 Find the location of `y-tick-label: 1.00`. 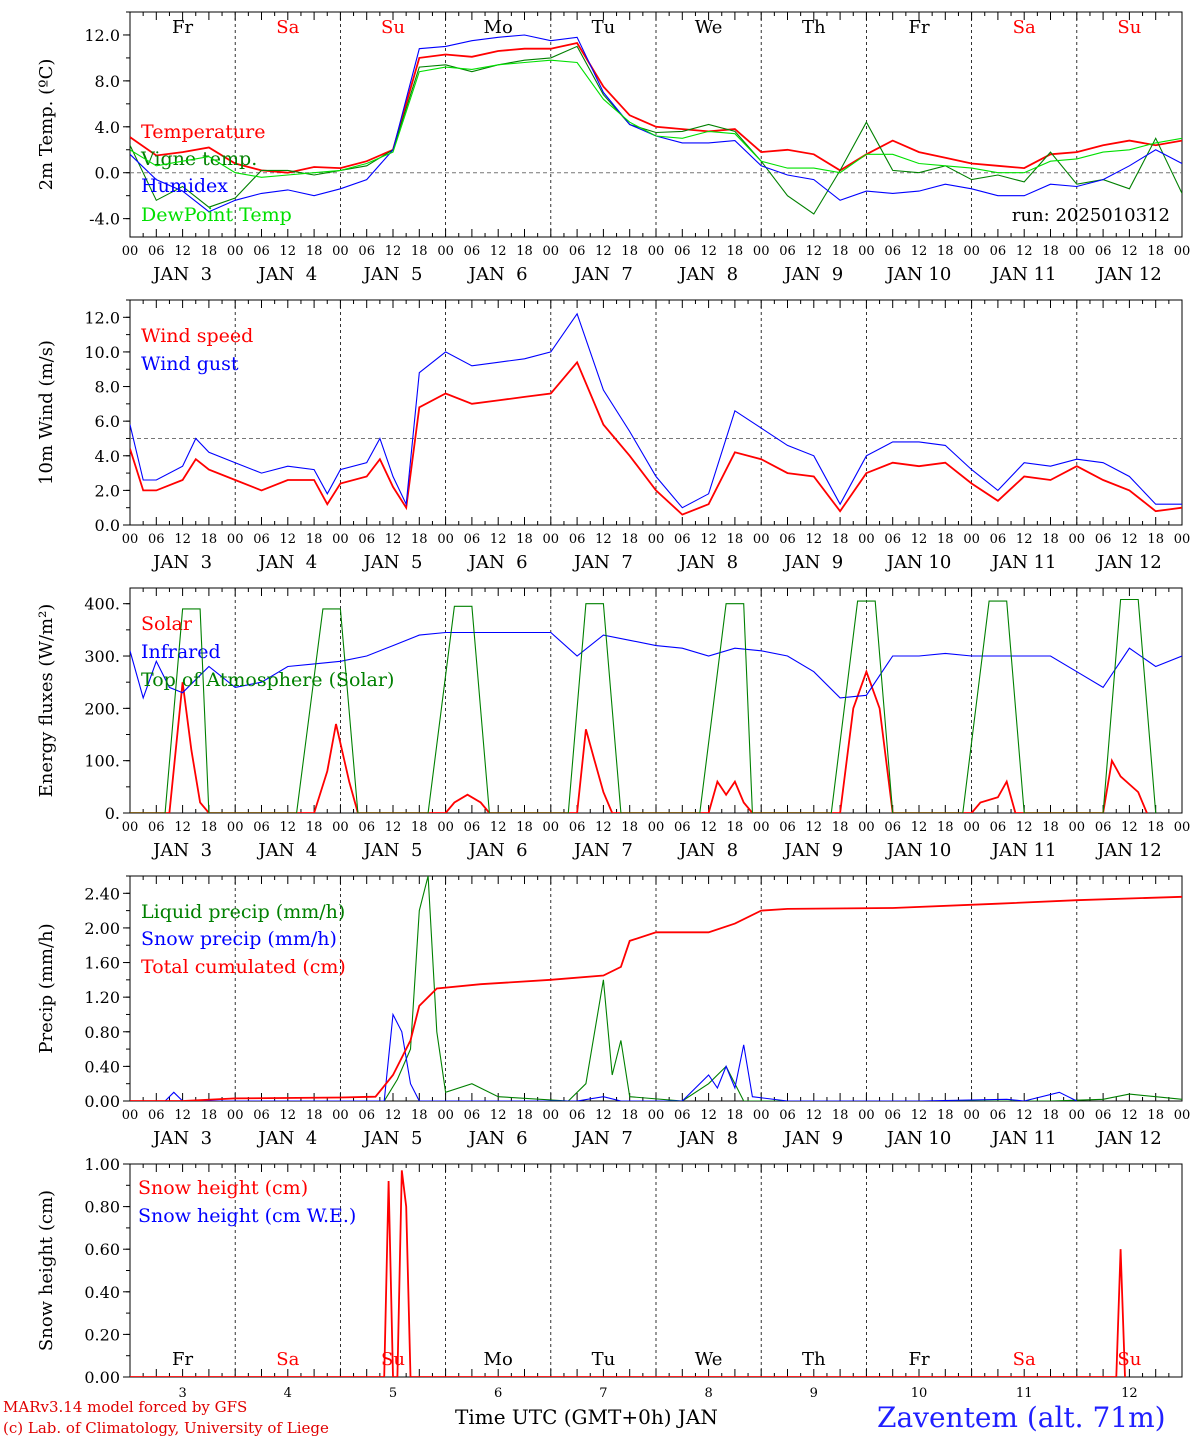

y-tick-label: 1.00 is located at coordinates (102, 1164).